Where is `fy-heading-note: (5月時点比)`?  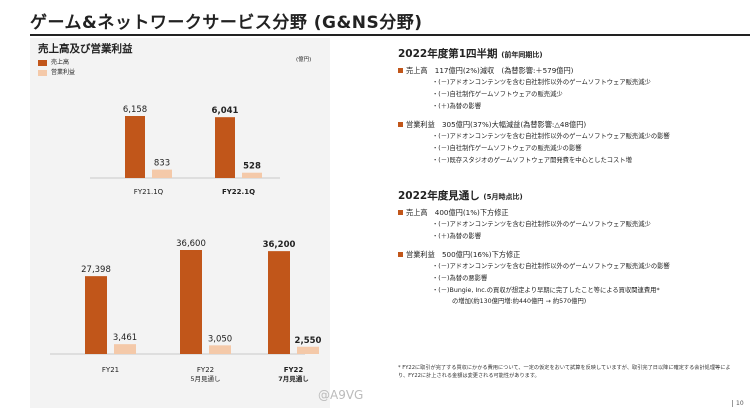 fy-heading-note: (5月時点比) is located at coordinates (503, 197).